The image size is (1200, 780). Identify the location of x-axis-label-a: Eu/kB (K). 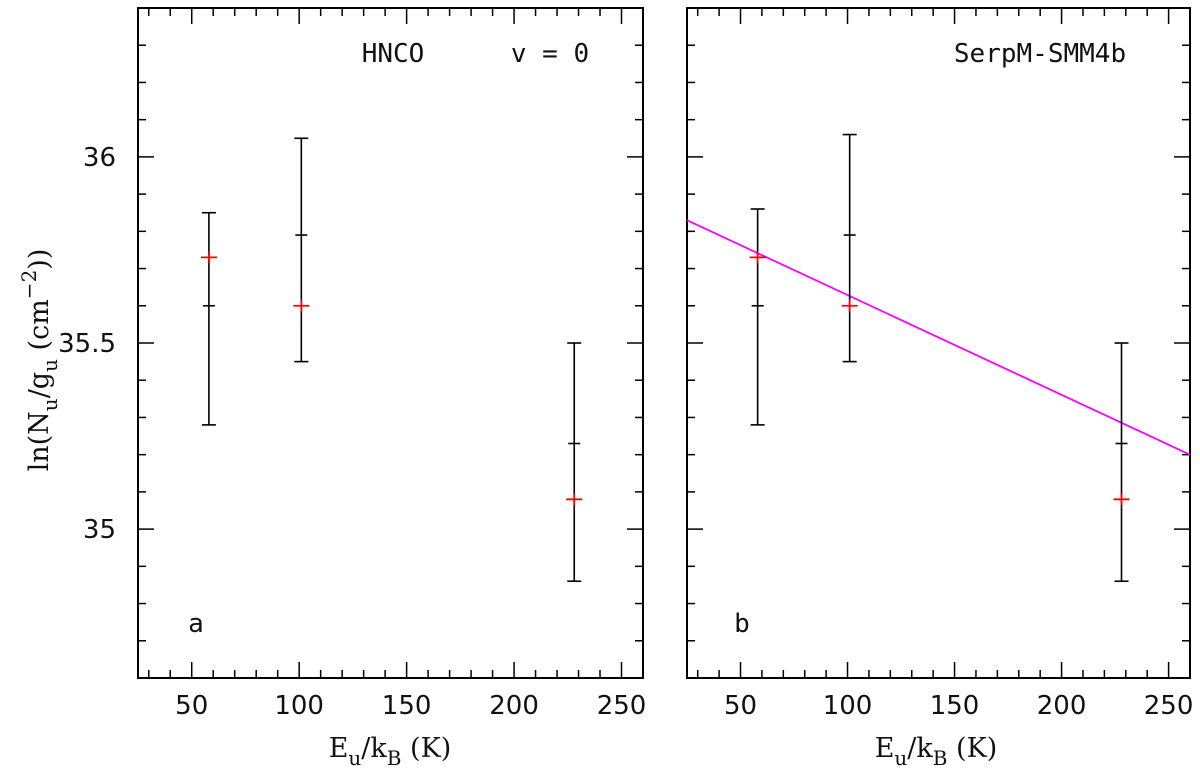
(390, 751).